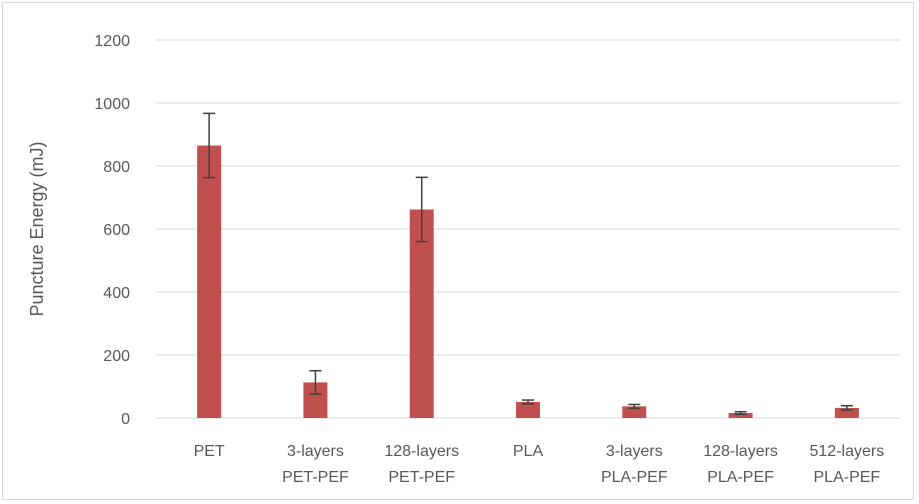 This screenshot has height=504, width=919. Describe the element at coordinates (847, 464) in the screenshot. I see `x-tick-label: 512-layers PLA-PEF` at that location.